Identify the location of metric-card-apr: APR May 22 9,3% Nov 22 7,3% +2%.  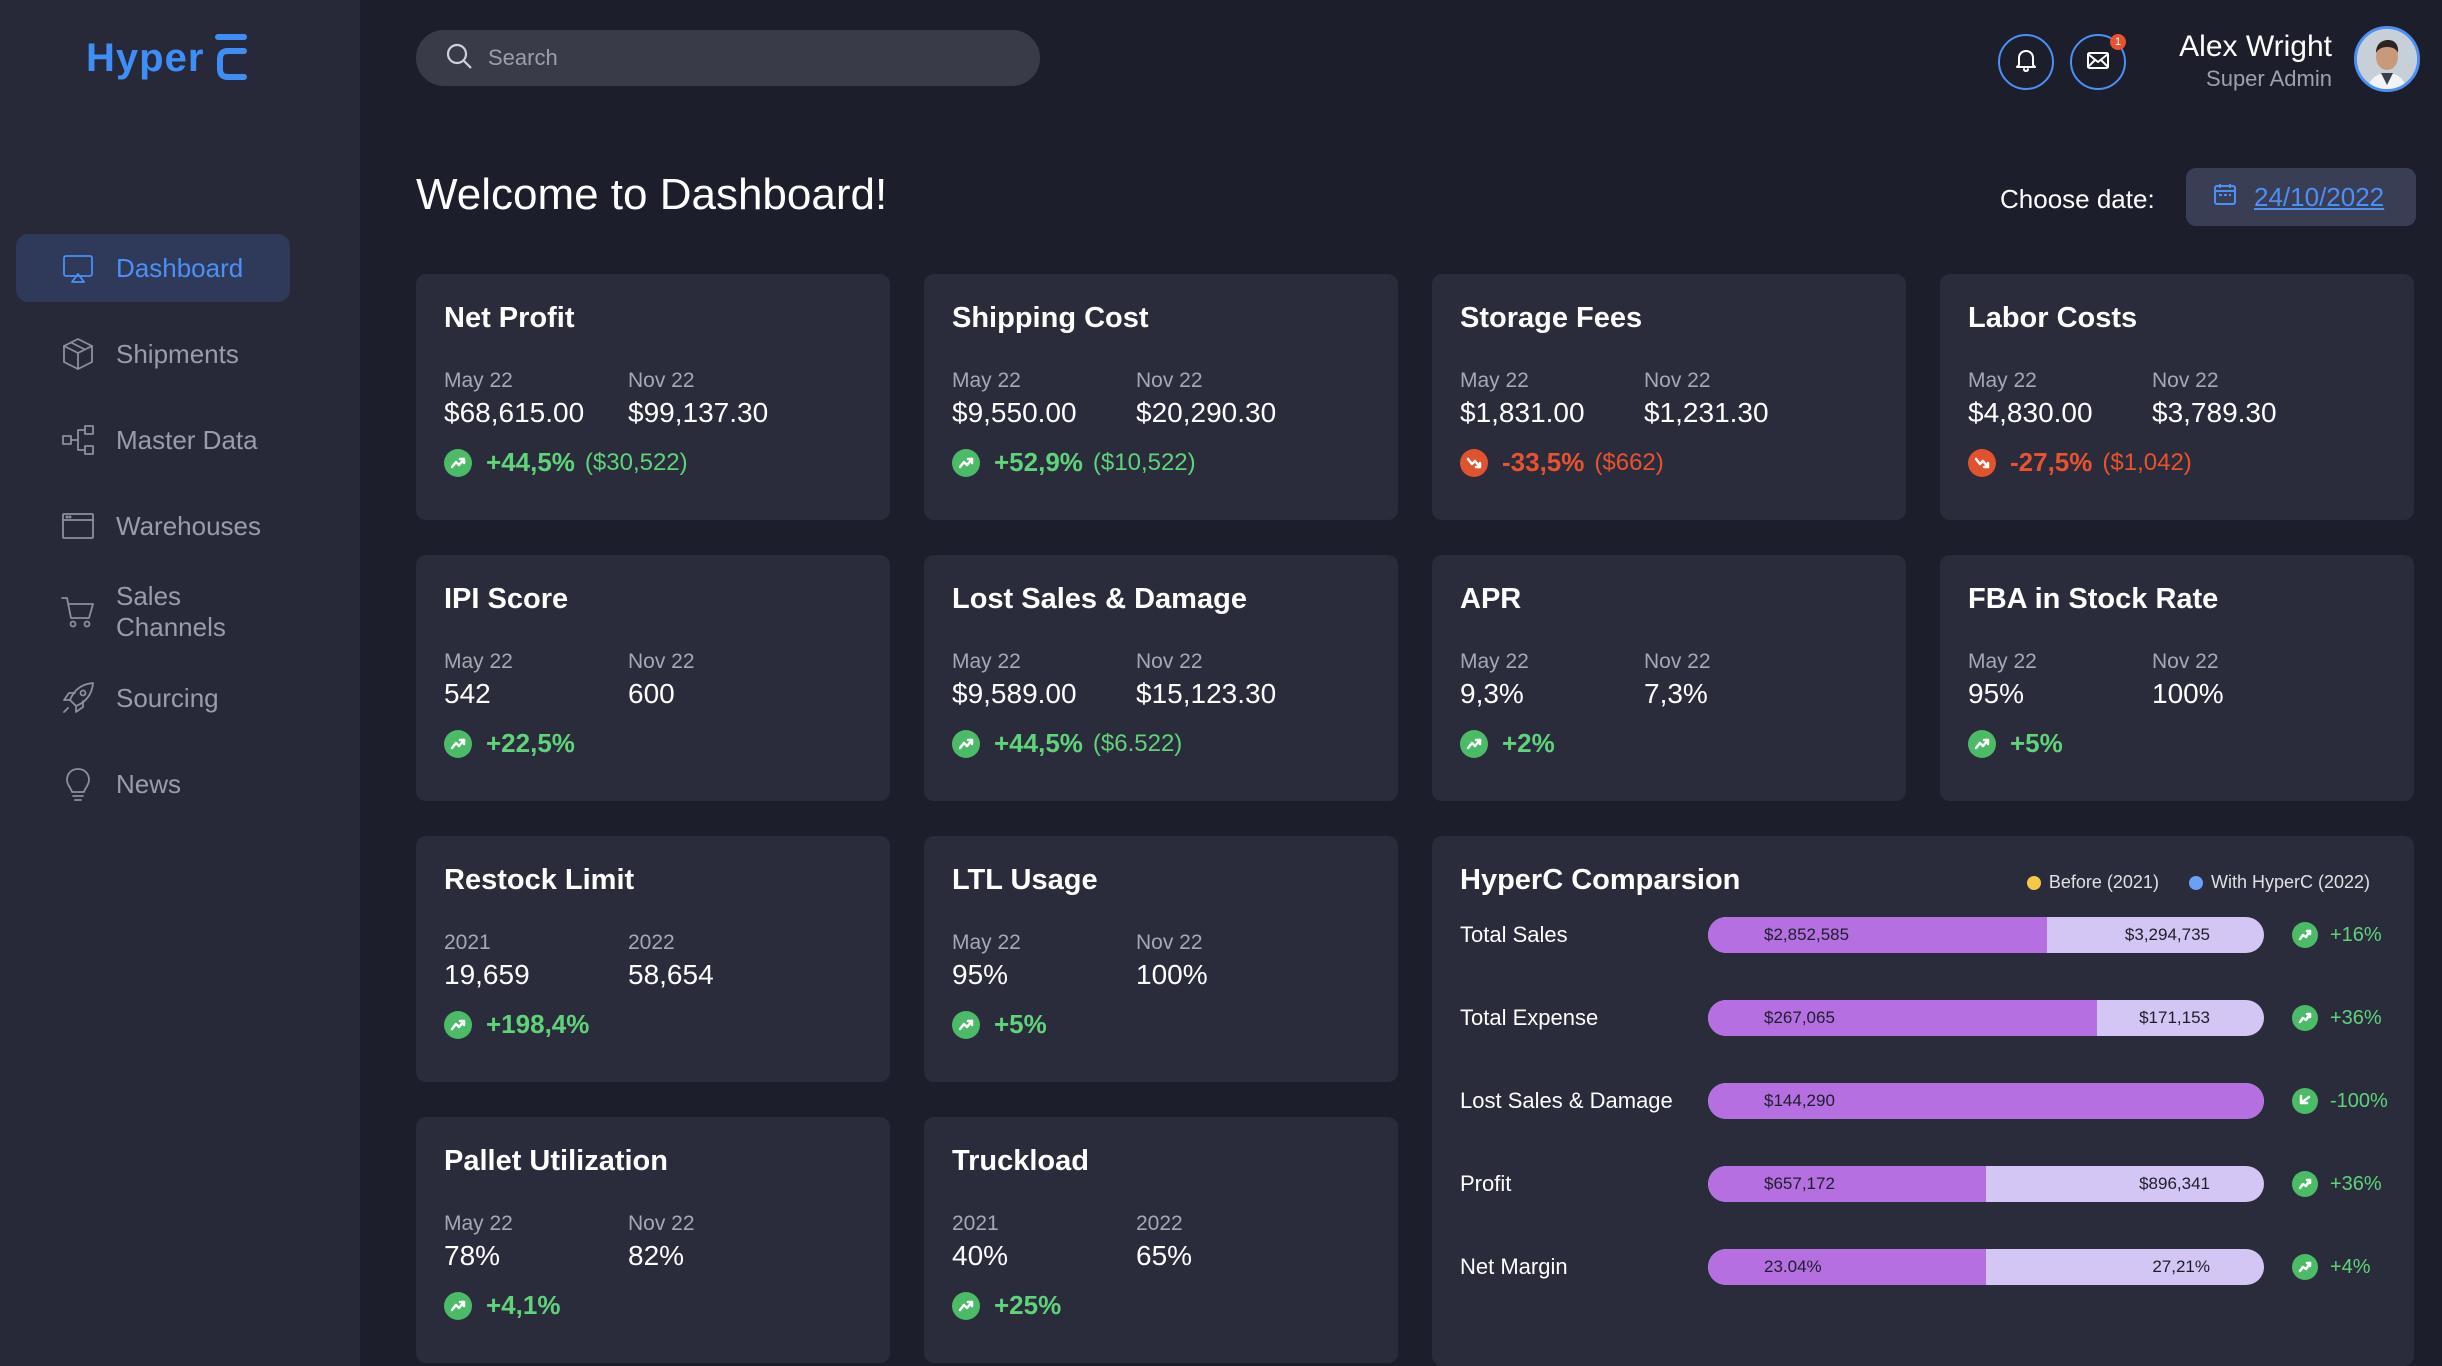
(1669, 678).